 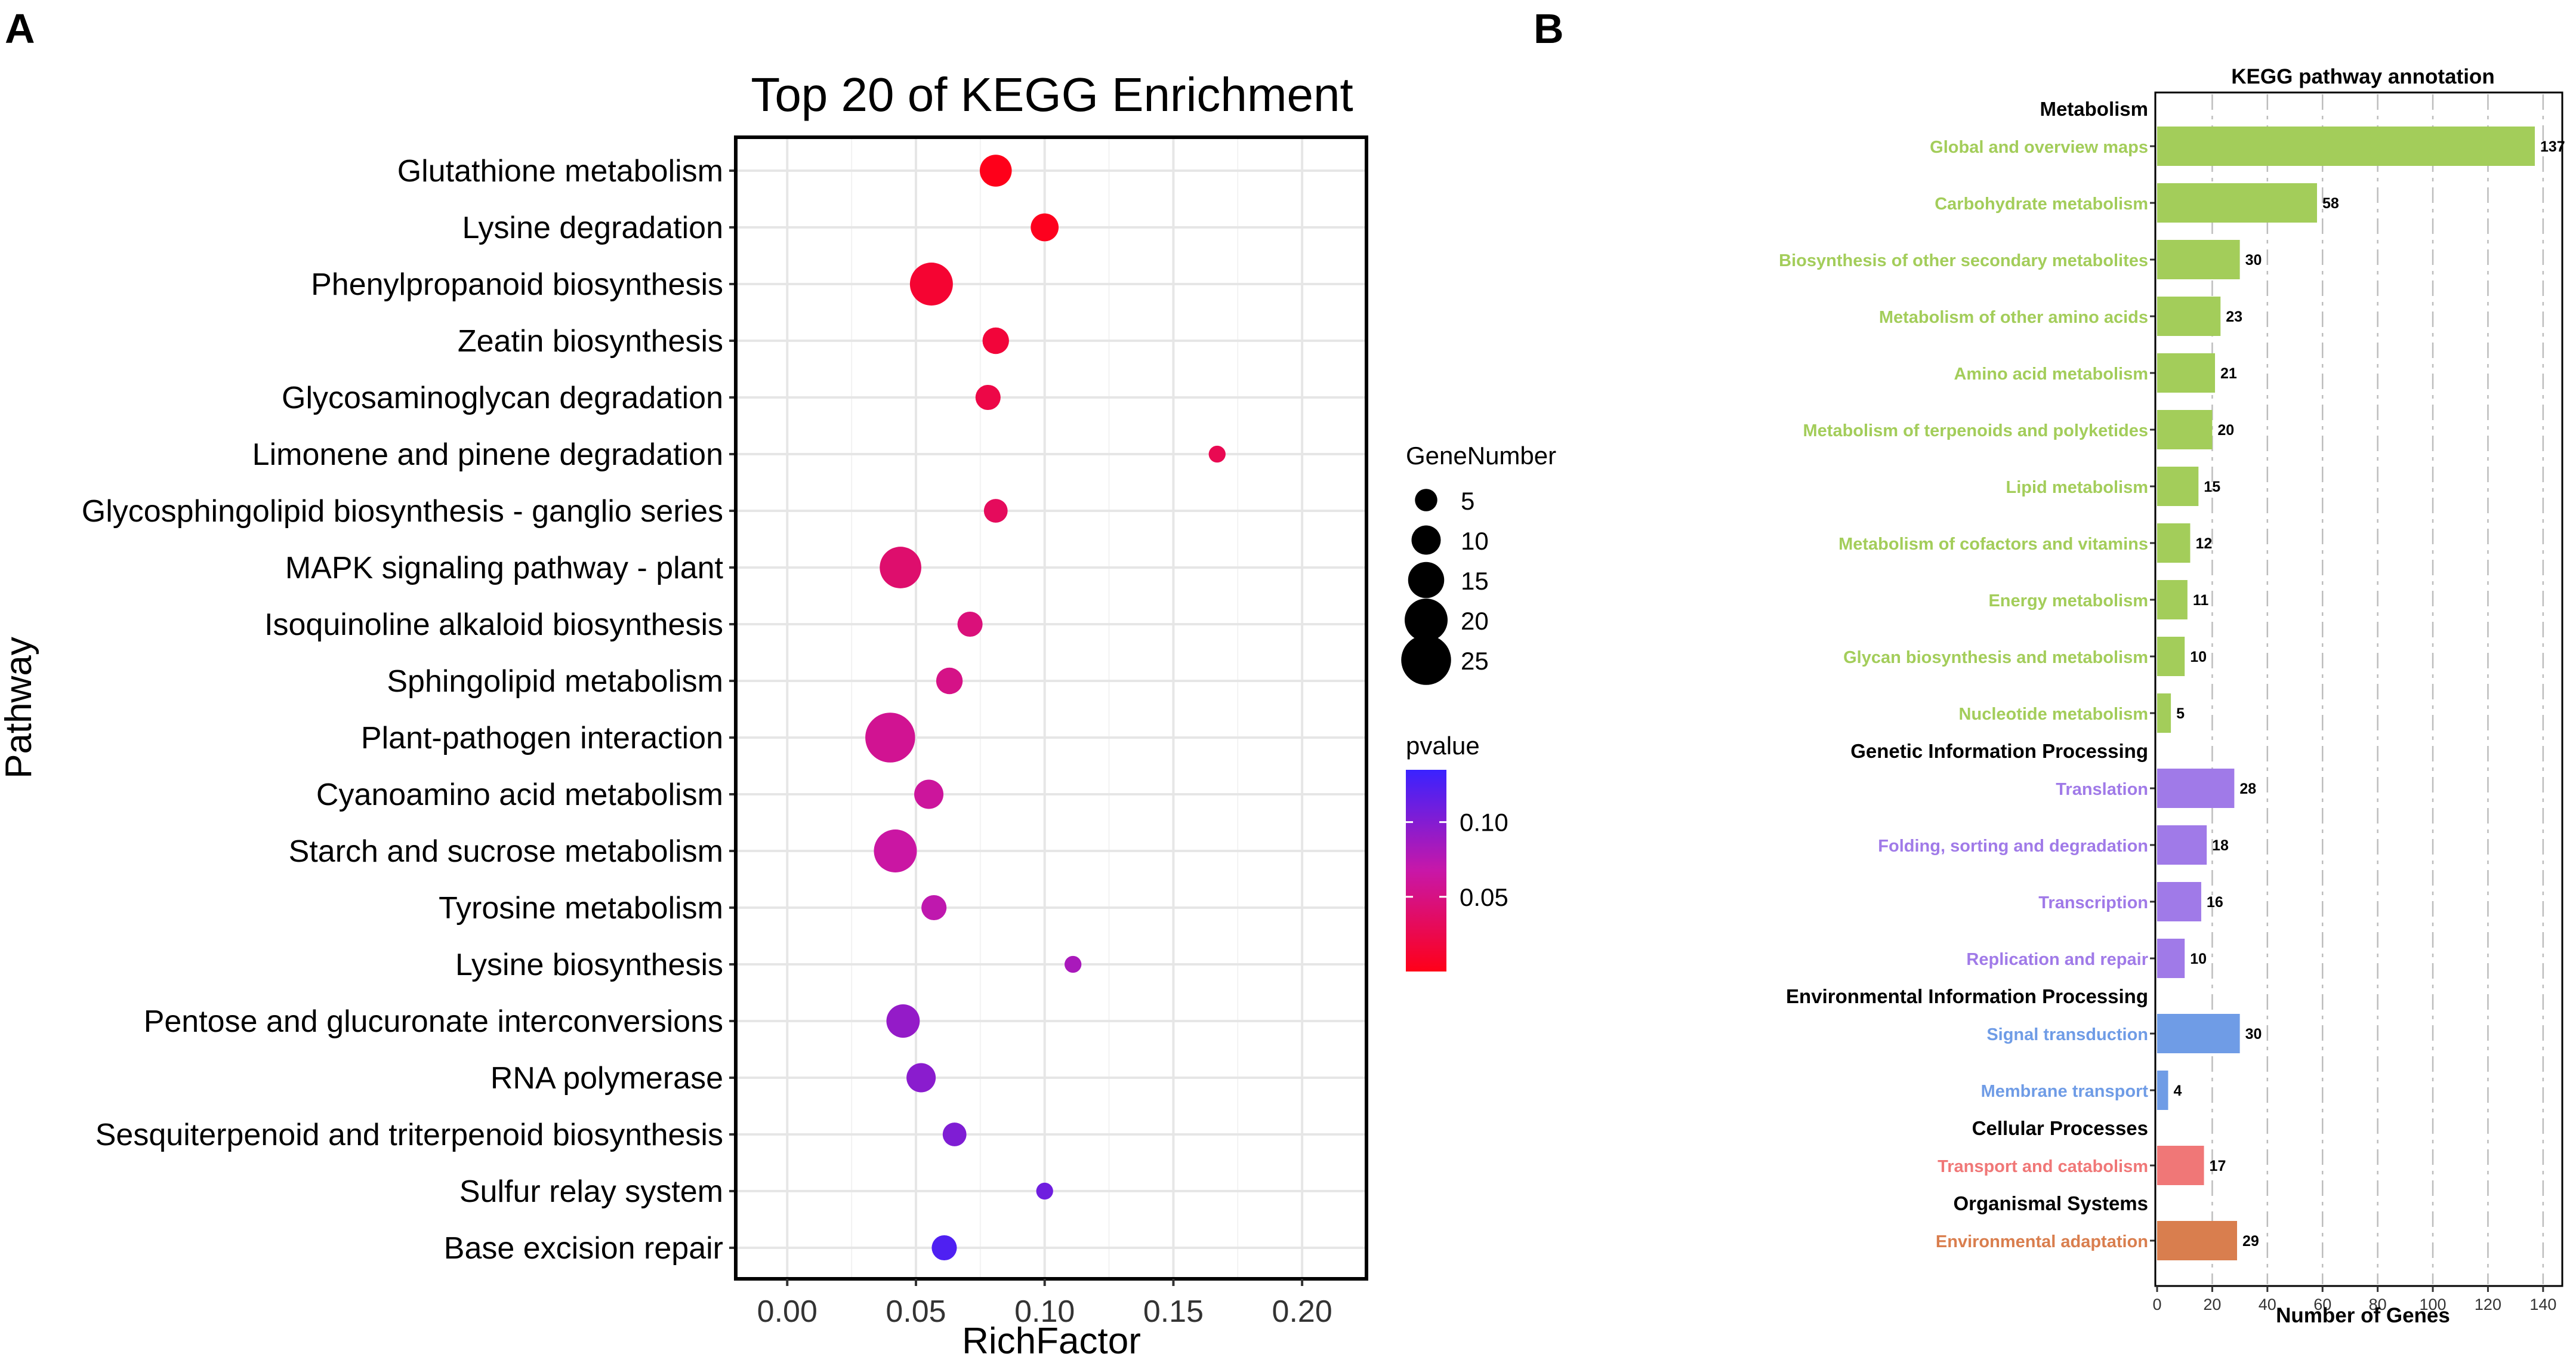 What do you see at coordinates (2203, 544) in the screenshot?
I see `annotation-bar-value: 12` at bounding box center [2203, 544].